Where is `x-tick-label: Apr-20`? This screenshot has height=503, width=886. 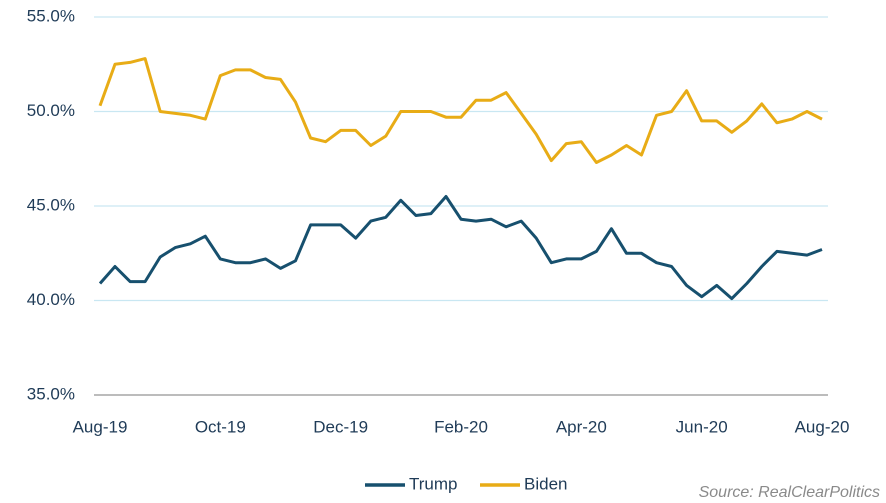 x-tick-label: Apr-20 is located at coordinates (581, 426).